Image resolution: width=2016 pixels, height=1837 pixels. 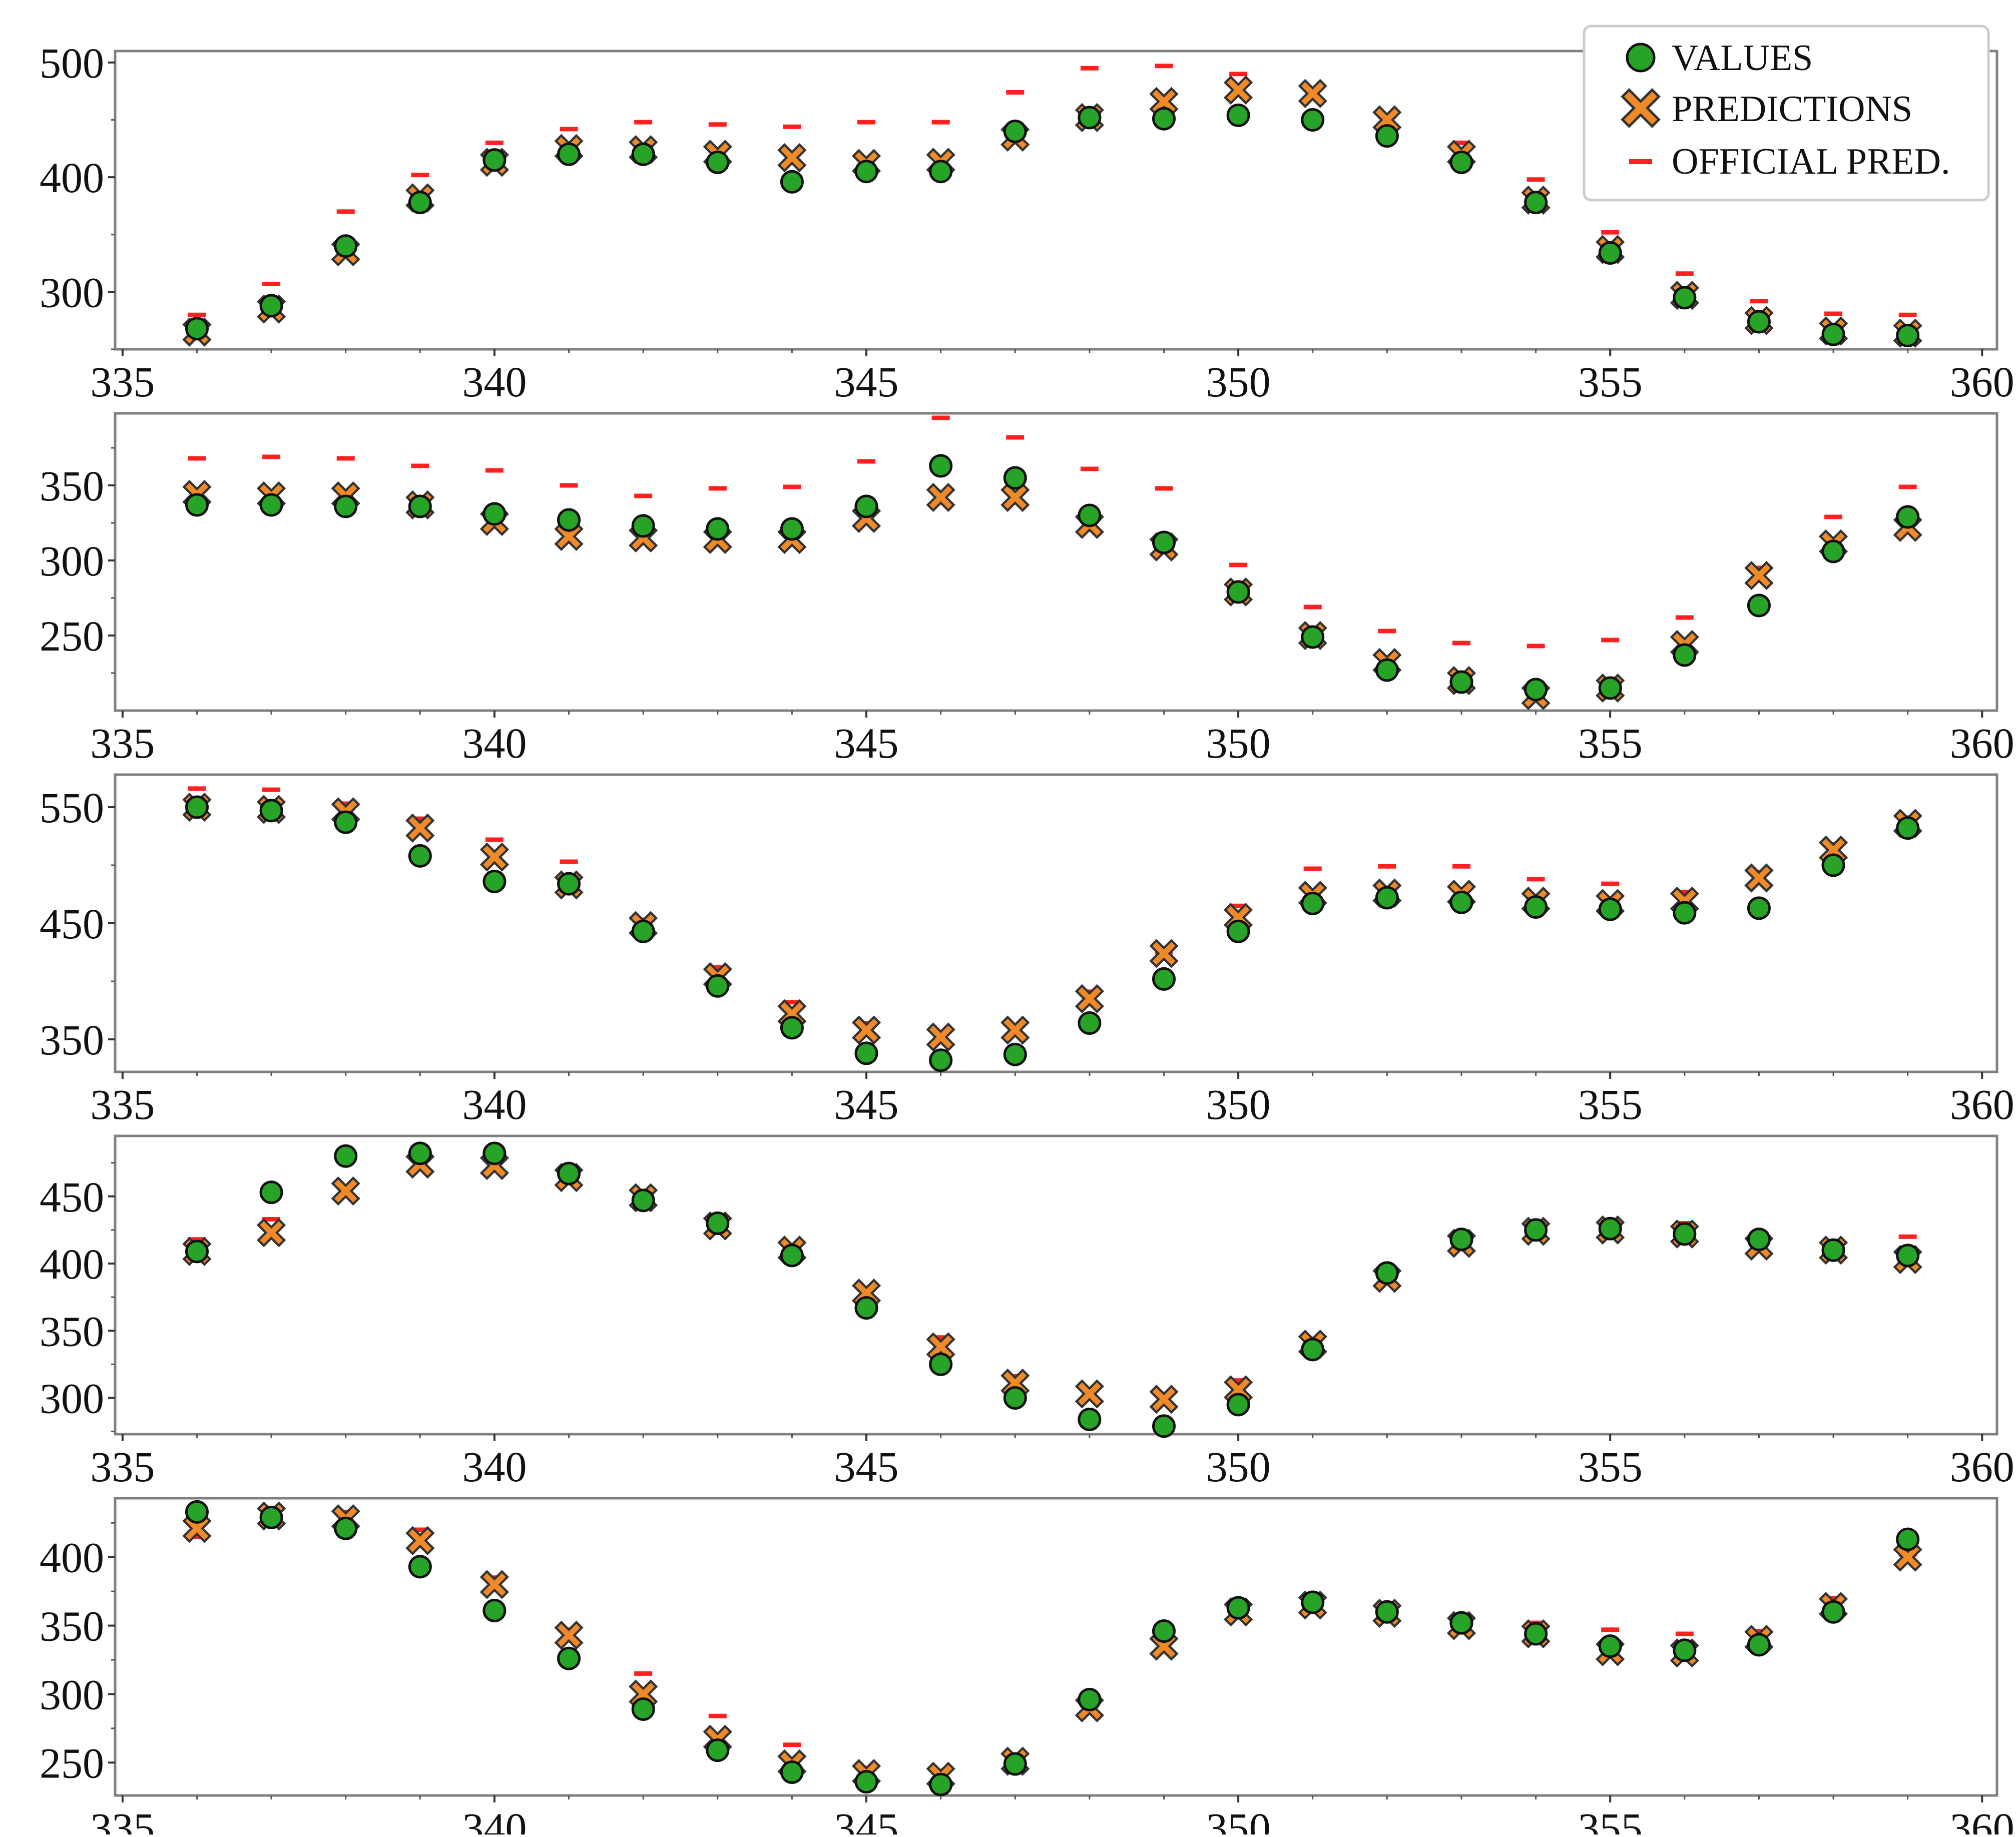 What do you see at coordinates (1766, 109) in the screenshot?
I see `legend-item-predictions: PREDICTIONS` at bounding box center [1766, 109].